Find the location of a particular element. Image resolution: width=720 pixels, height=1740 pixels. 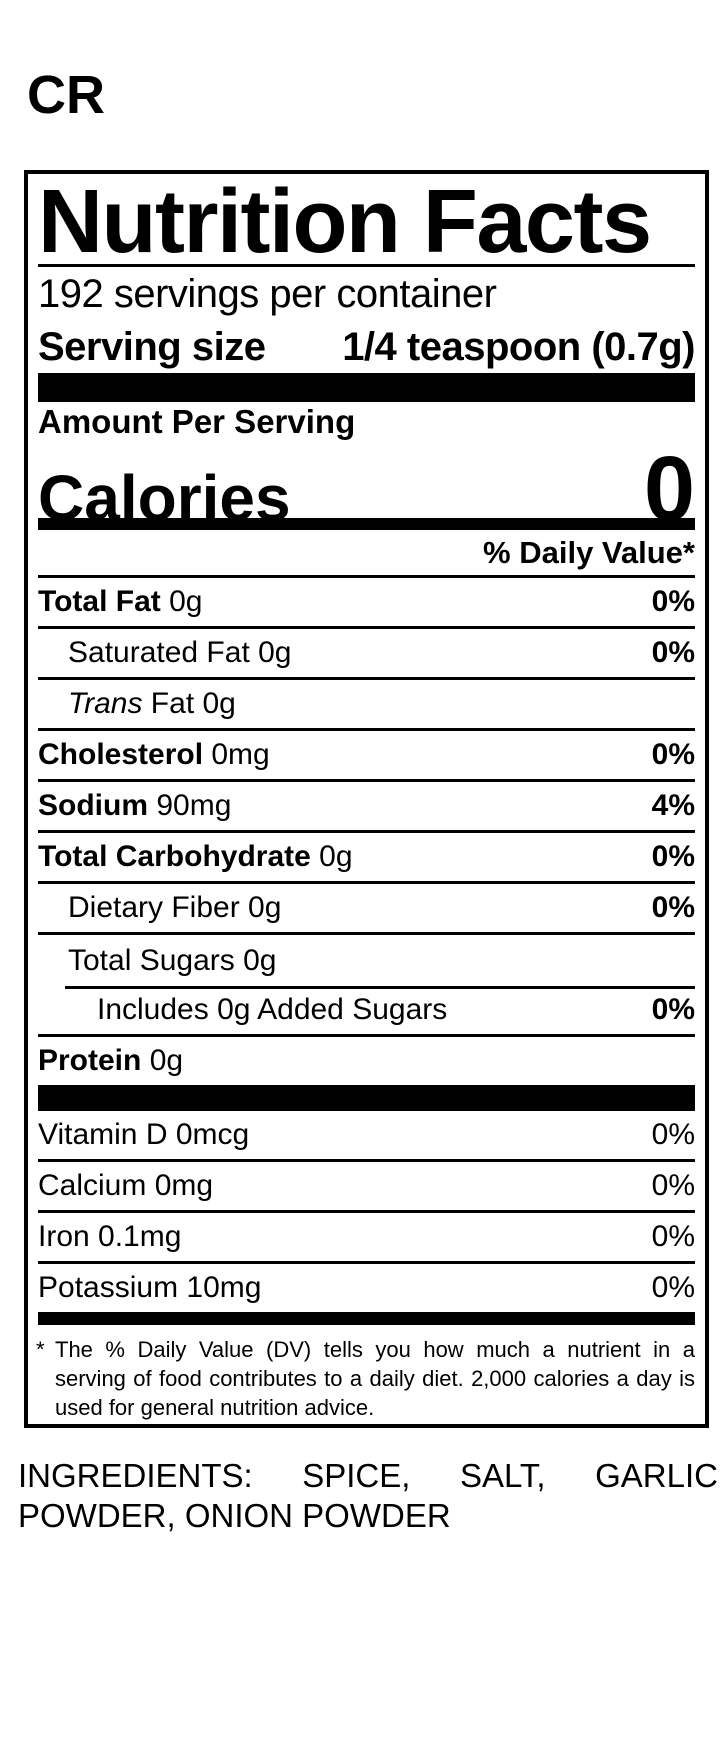

nutrient-name-amount: Total Fat 0g is located at coordinates (120, 601).